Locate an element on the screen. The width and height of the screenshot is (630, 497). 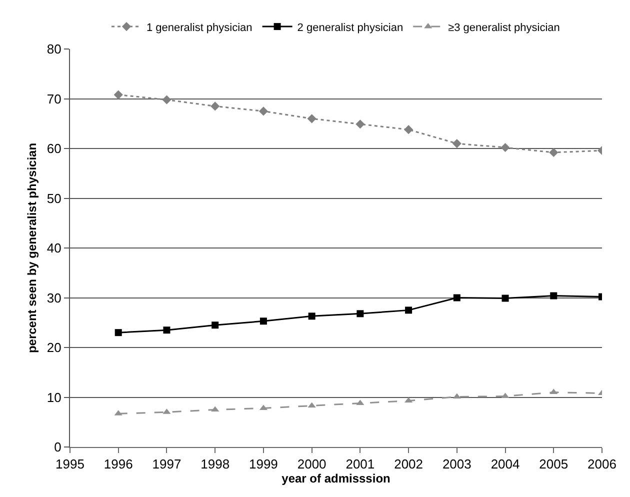
x-tick-label: 1997 is located at coordinates (167, 464).